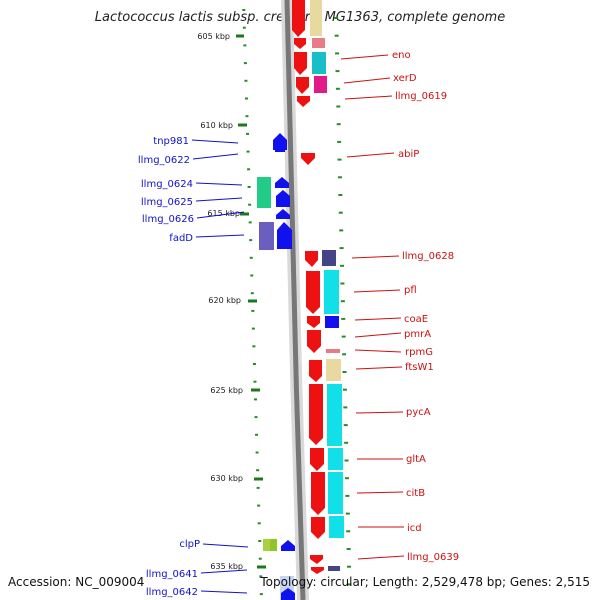  I want to click on gene-label-right: rpmG, so click(419, 352).